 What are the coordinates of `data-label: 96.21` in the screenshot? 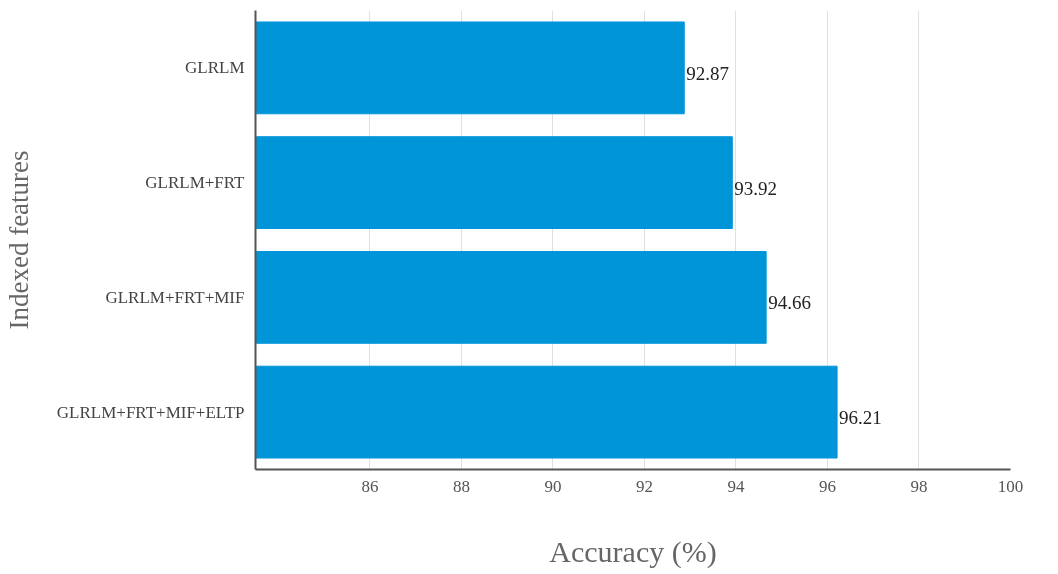 It's located at (860, 418).